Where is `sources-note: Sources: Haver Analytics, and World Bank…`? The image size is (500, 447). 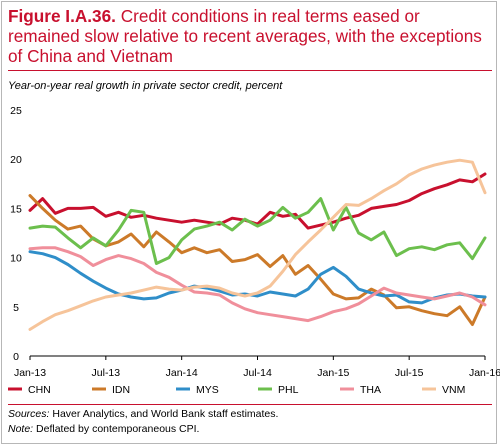 sources-note: Sources: Haver Analytics, and World Bank… is located at coordinates (143, 414).